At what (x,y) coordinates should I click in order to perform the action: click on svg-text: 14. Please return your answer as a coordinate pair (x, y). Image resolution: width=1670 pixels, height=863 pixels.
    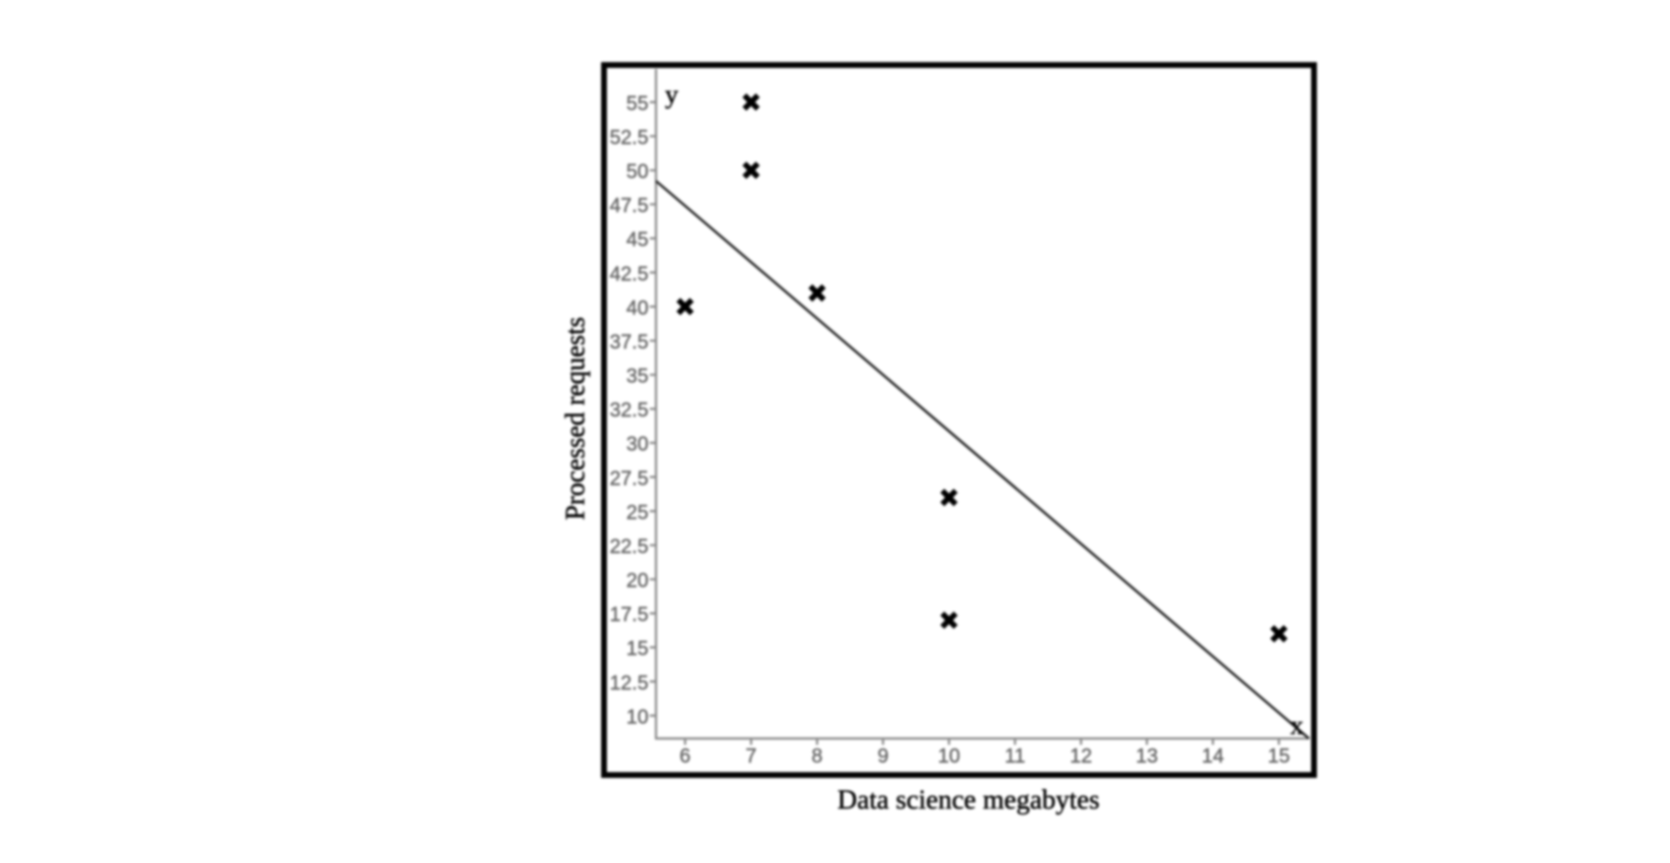
    Looking at the image, I should click on (1213, 757).